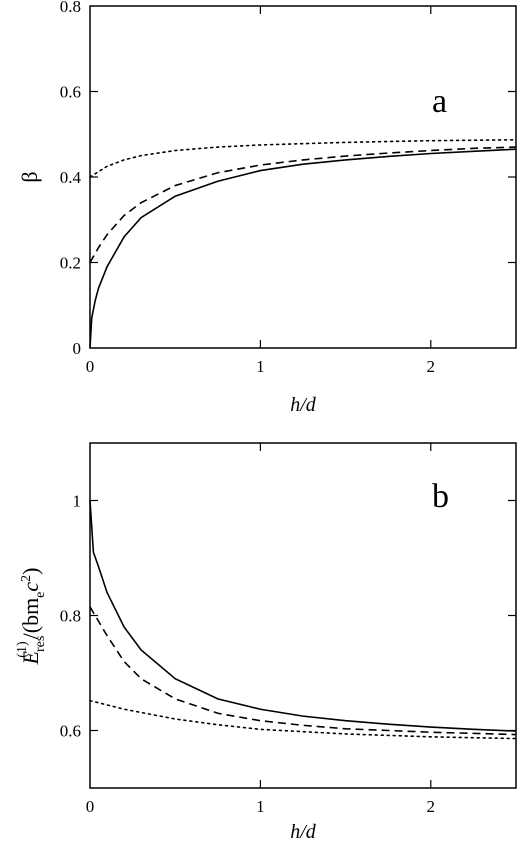  Describe the element at coordinates (30, 587) in the screenshot. I see `panel-b-ylabel-c: c` at that location.